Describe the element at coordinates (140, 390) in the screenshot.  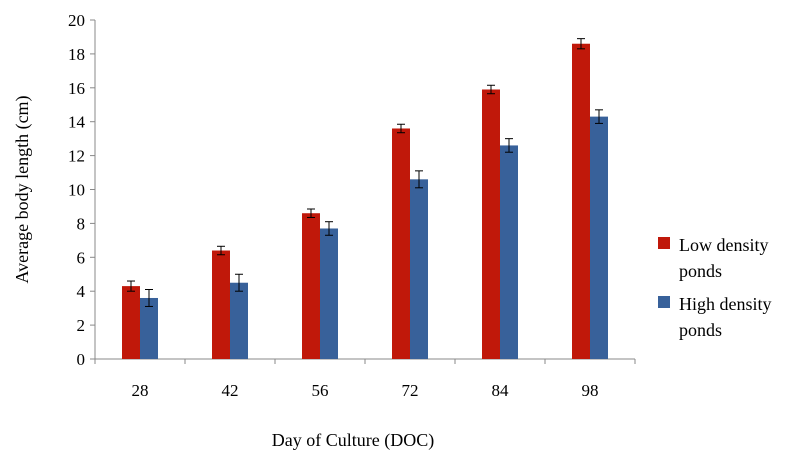
I see `x-tick-label: 28` at that location.